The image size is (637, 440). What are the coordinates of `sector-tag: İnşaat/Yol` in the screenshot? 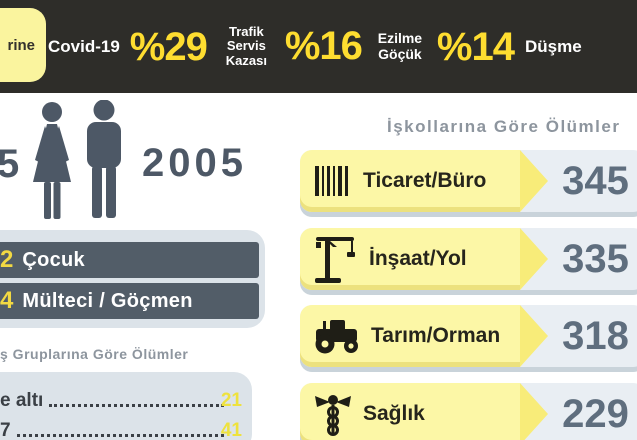 It's located at (410, 259).